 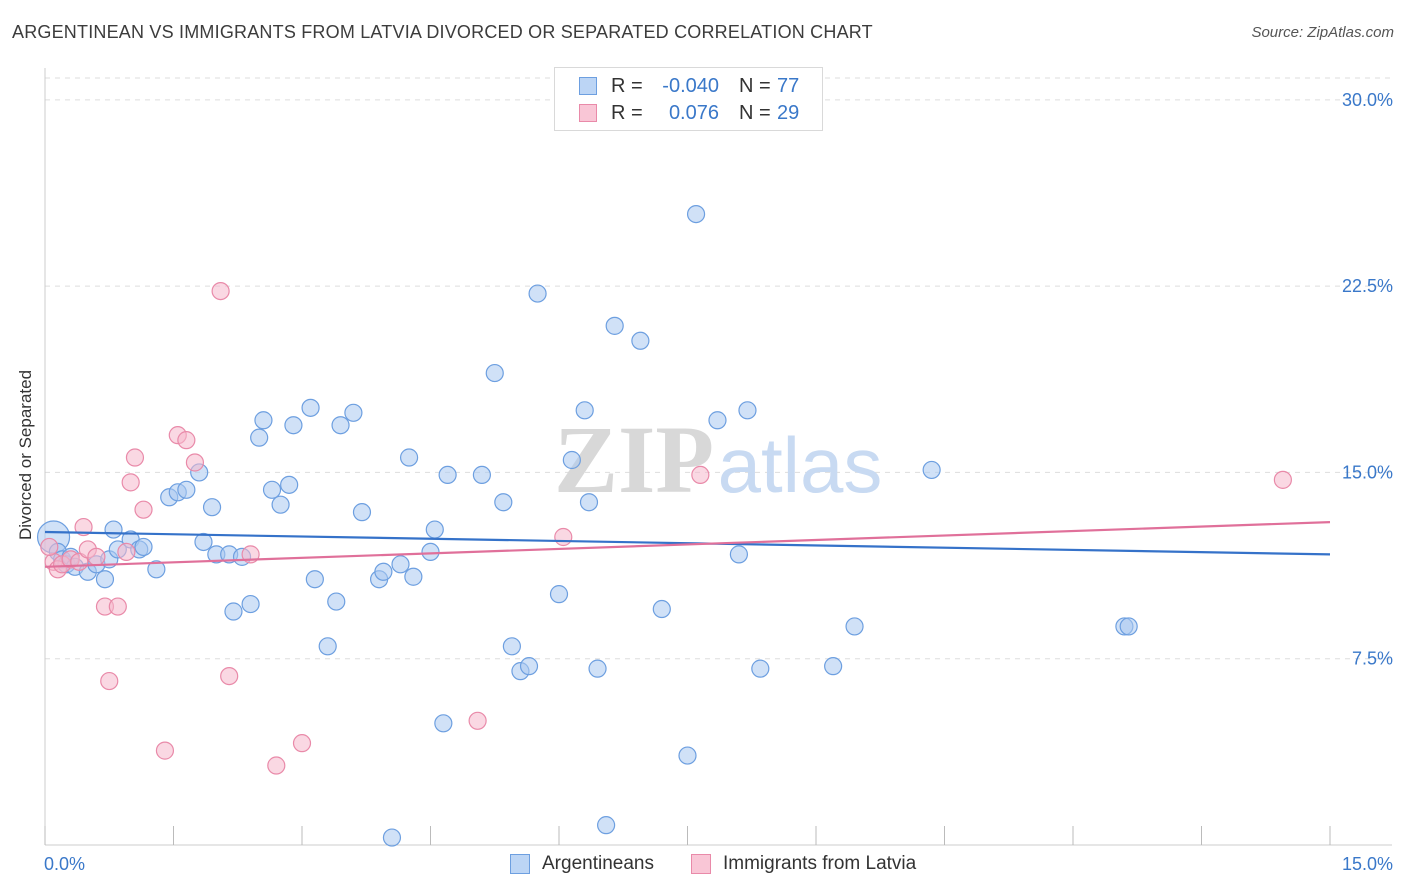 What do you see at coordinates (588, 113) in the screenshot?
I see `legend-swatch-pink` at bounding box center [588, 113].